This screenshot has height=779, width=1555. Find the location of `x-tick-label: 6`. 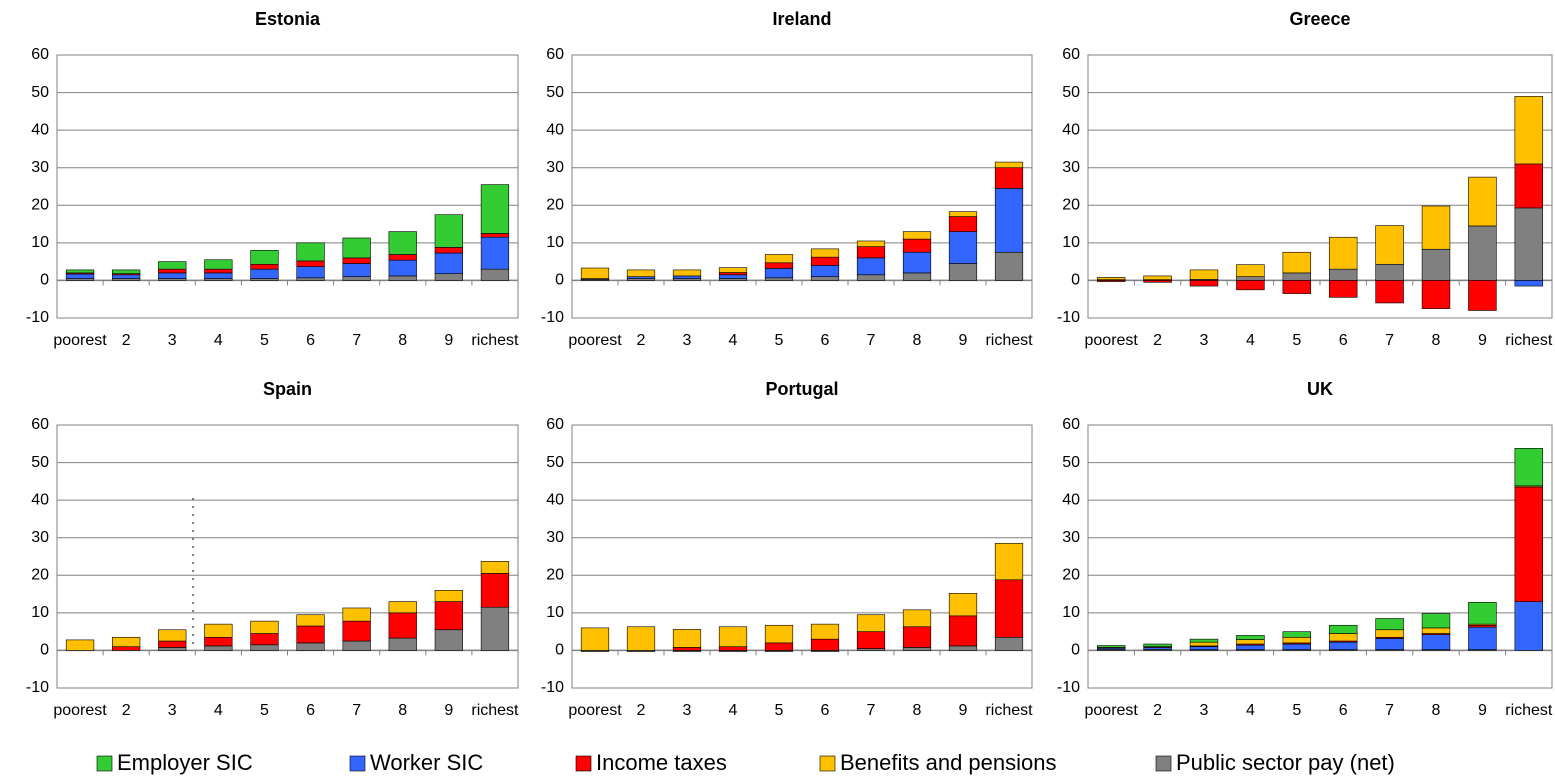

x-tick-label: 6 is located at coordinates (310, 710).